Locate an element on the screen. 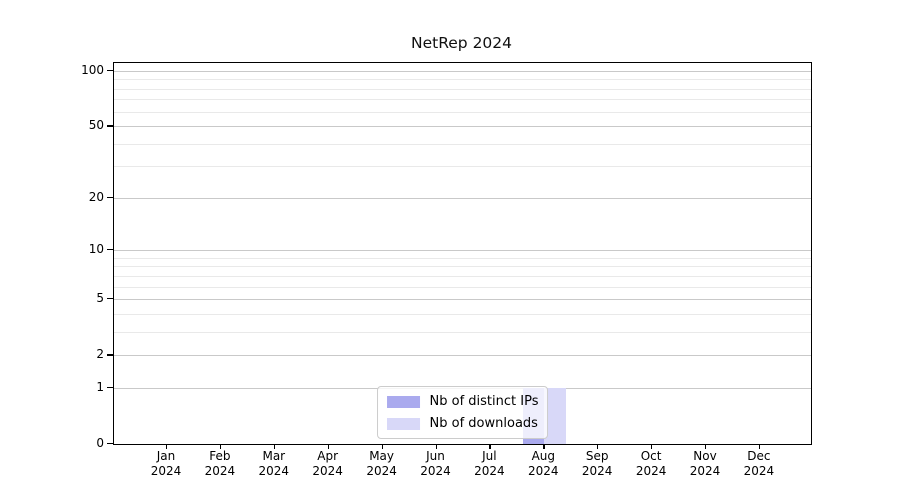 This screenshot has height=500, width=900. x-tick-label: Nov 2024 is located at coordinates (705, 463).